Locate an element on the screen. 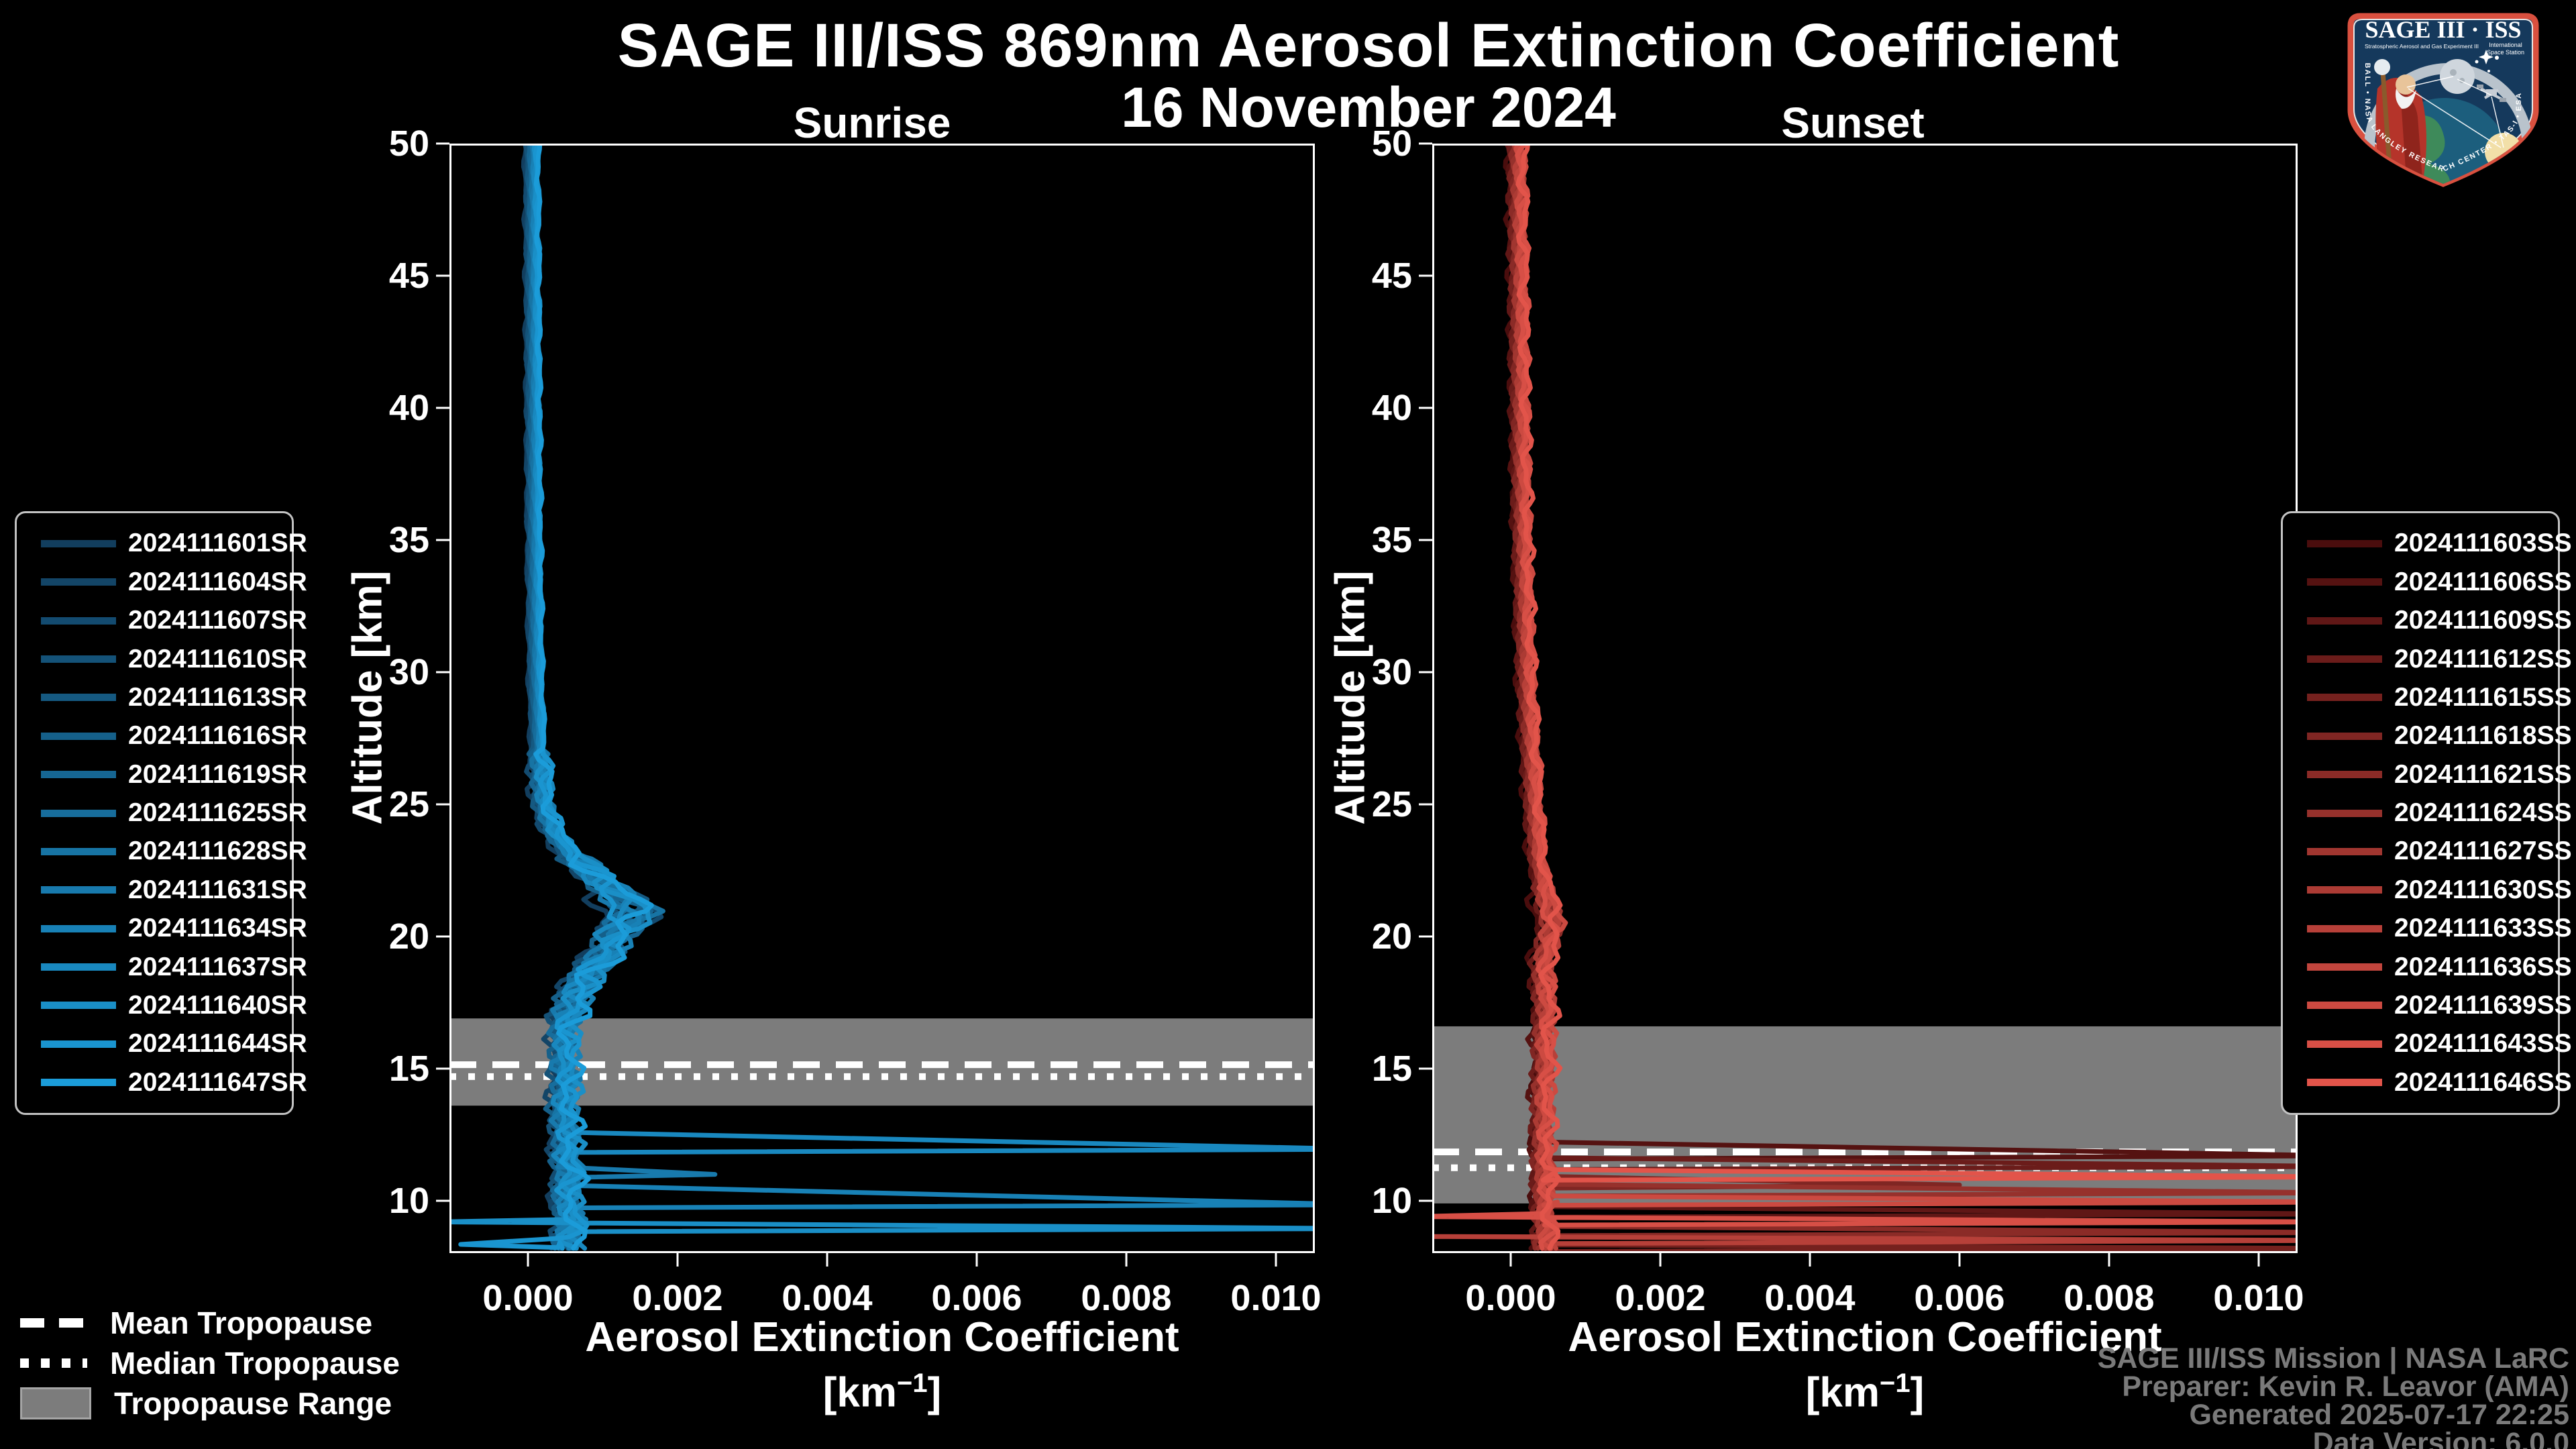 The width and height of the screenshot is (2576, 1449). logo-iss-icon is located at coordinates (2491, 93).